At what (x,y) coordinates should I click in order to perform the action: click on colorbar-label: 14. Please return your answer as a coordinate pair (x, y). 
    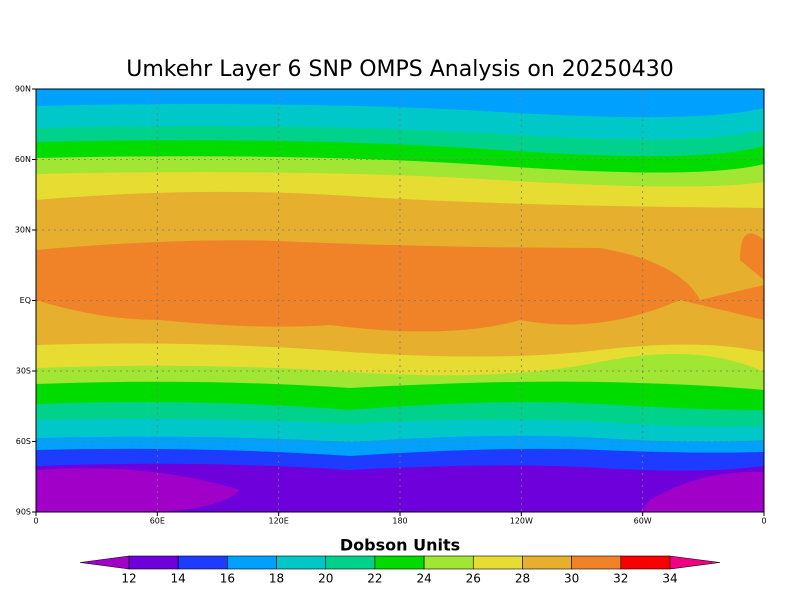
    Looking at the image, I should click on (178, 579).